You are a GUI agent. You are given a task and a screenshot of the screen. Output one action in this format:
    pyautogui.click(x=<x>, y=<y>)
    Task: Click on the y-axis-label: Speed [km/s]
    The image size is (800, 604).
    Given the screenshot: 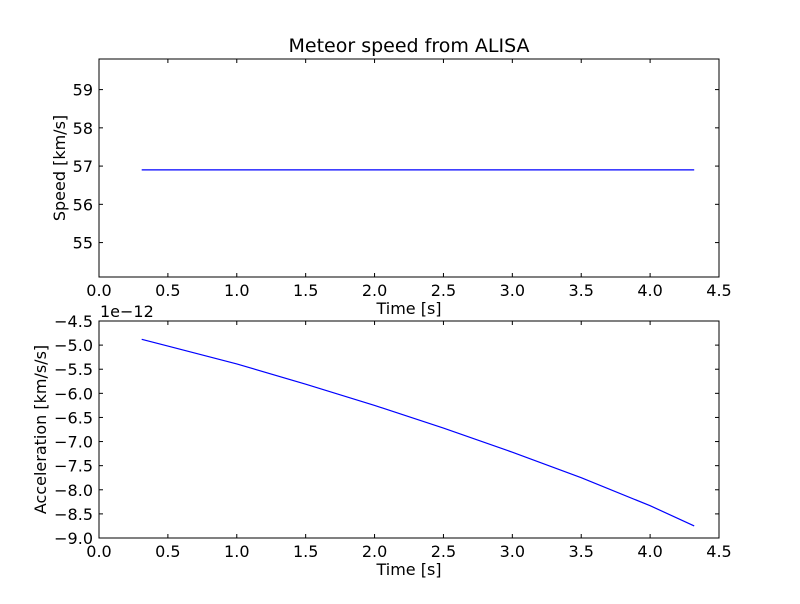 What is the action you would take?
    pyautogui.click(x=59, y=168)
    